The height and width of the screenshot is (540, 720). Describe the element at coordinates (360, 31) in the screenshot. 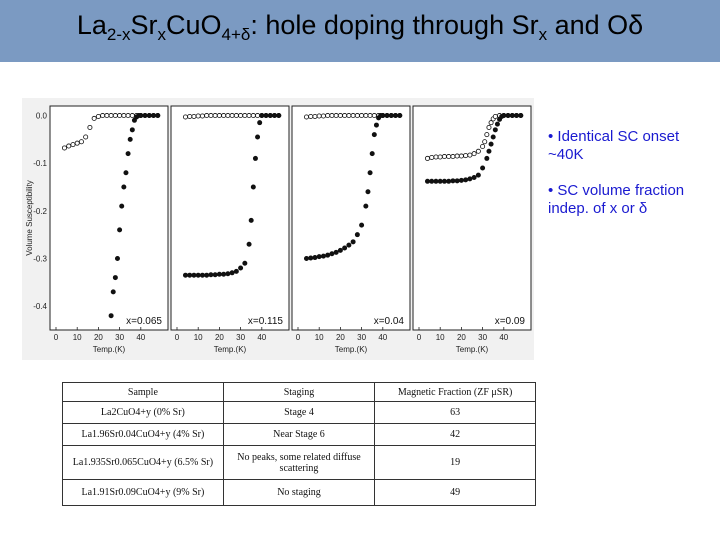

I see `title-bar` at that location.